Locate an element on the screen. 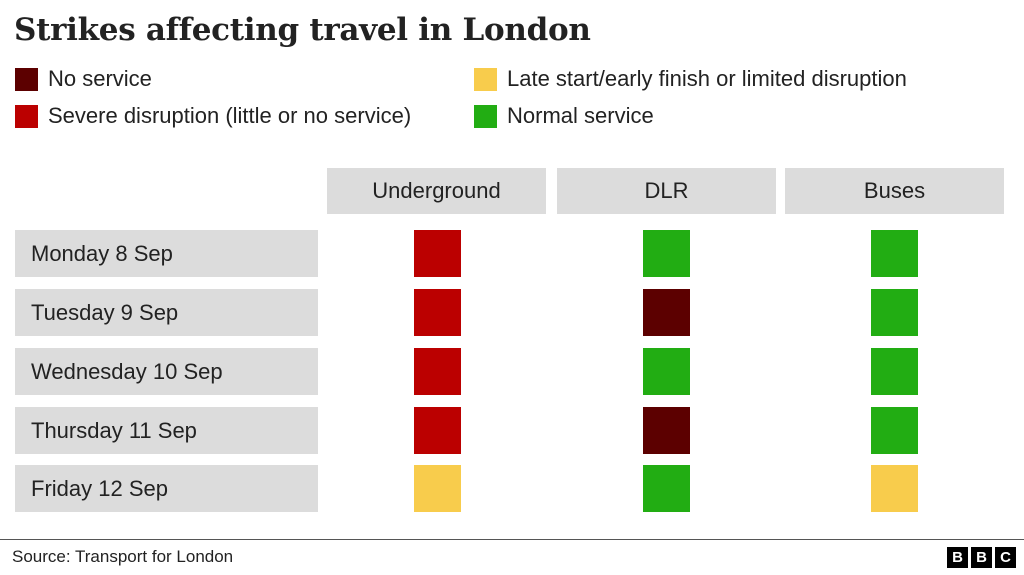 The image size is (1024, 575). status-cell-thursday-11-sep-buses is located at coordinates (894, 430).